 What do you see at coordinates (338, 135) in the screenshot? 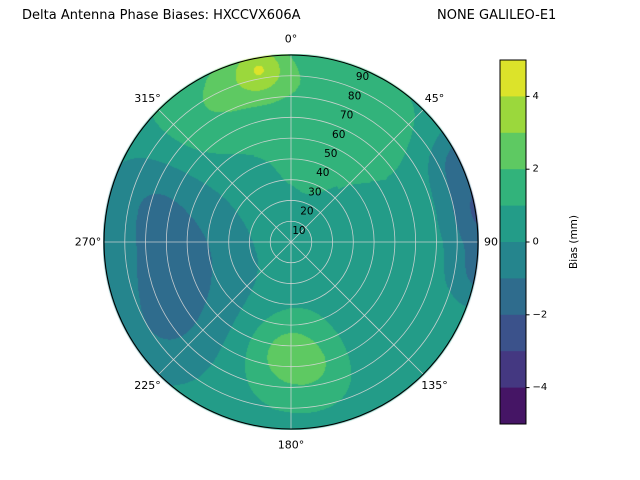
I see `radial-tick-label: 60` at bounding box center [338, 135].